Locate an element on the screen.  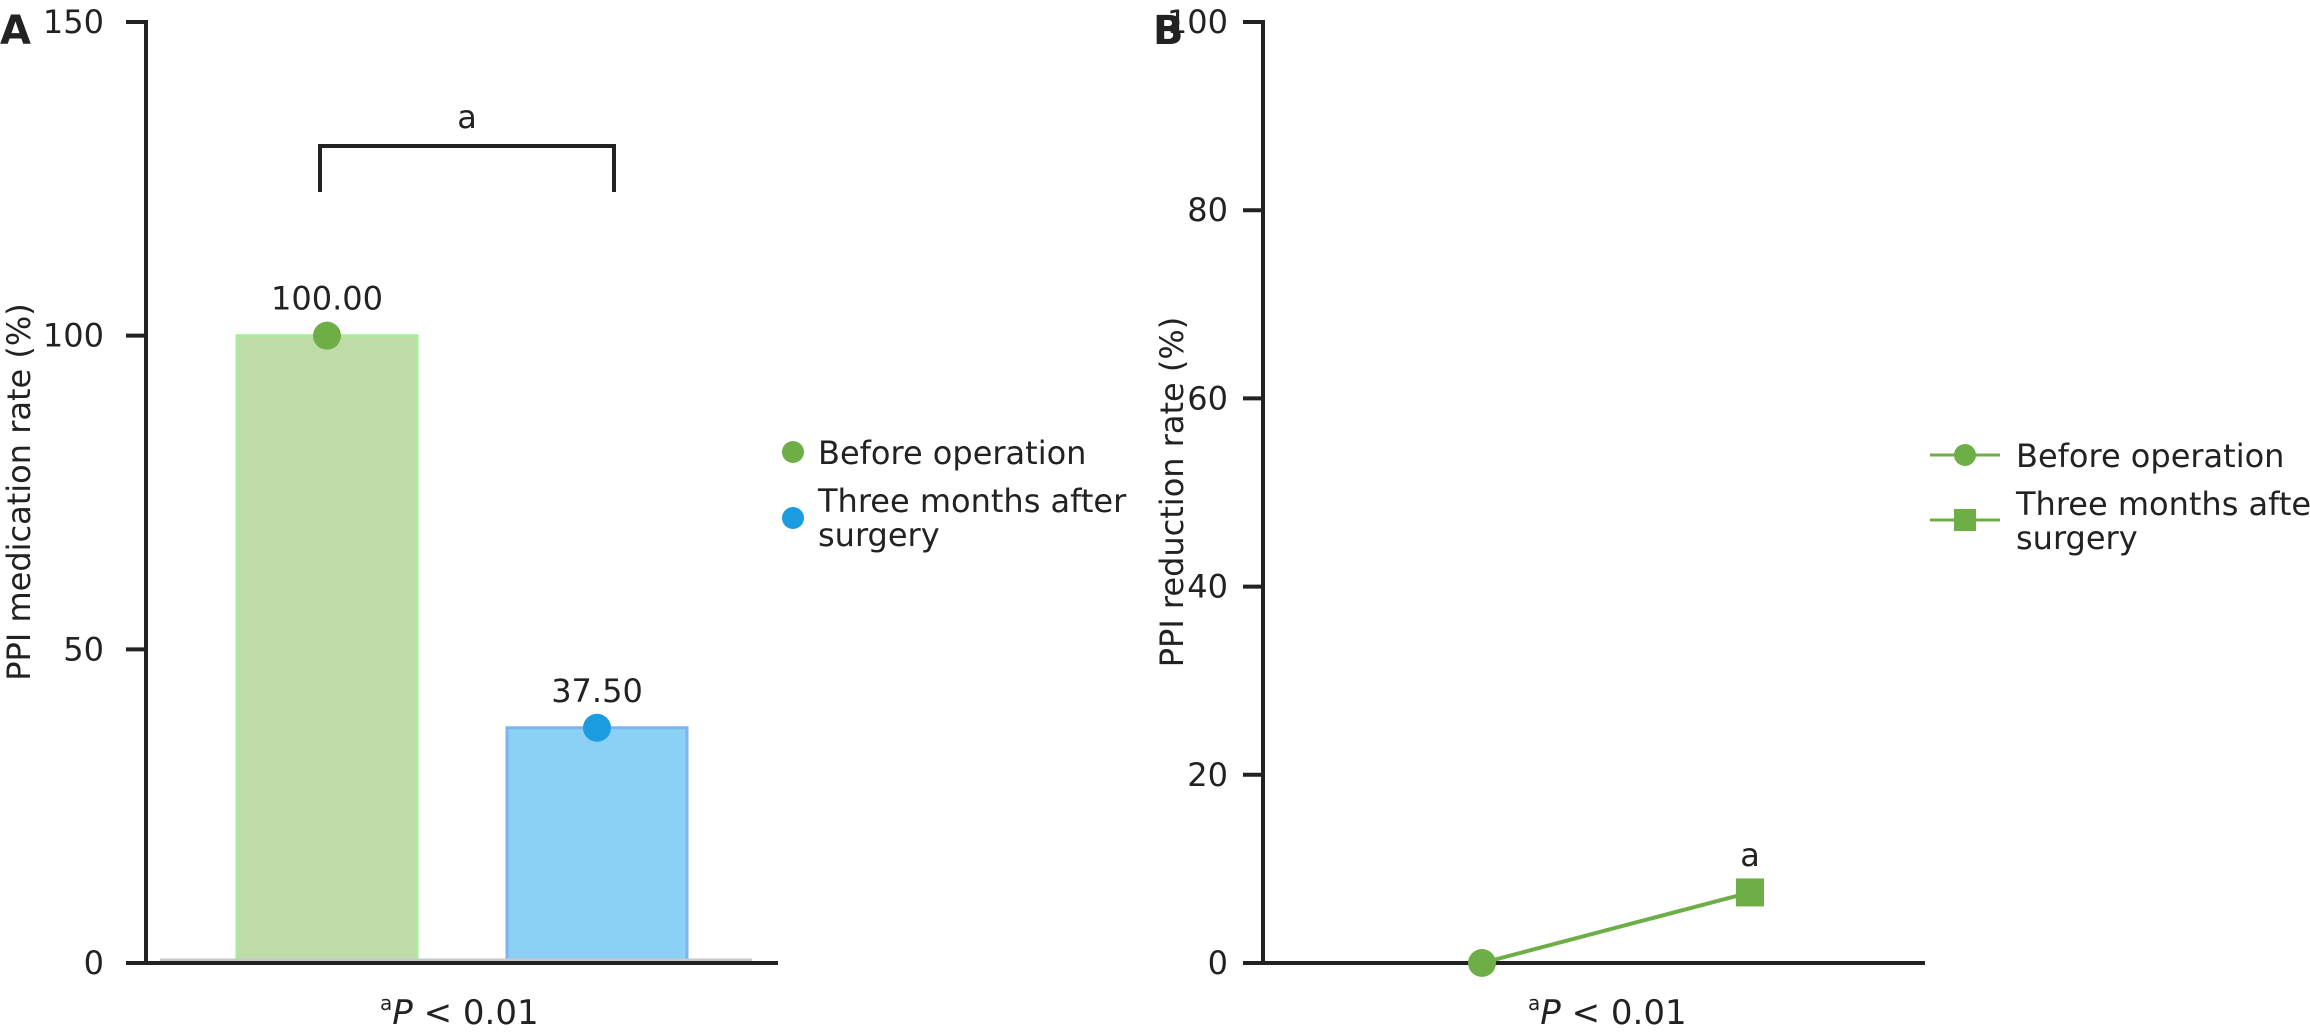
panel-a-y-ticks: 0 50 100 150 is located at coordinates (94, 492).